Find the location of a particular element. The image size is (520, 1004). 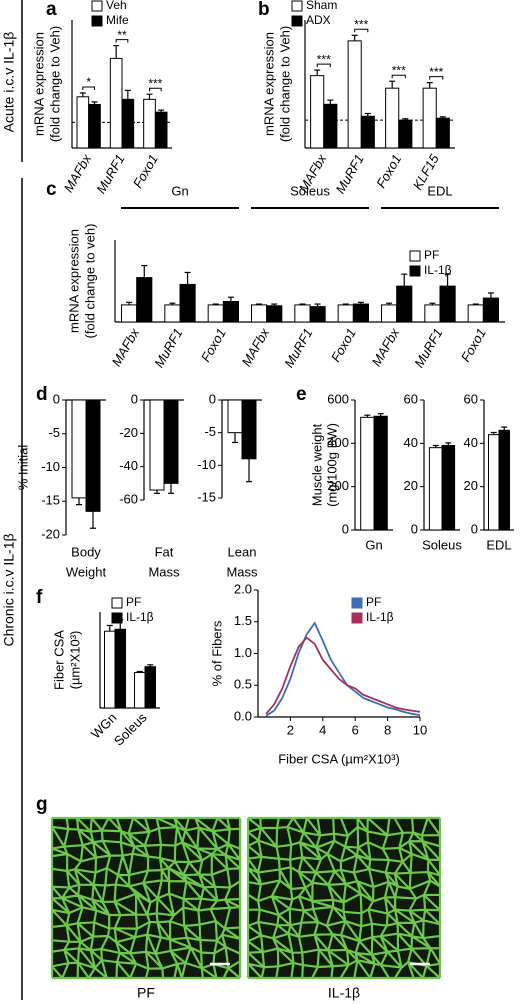

x-axis-label: Weight is located at coordinates (86, 571).